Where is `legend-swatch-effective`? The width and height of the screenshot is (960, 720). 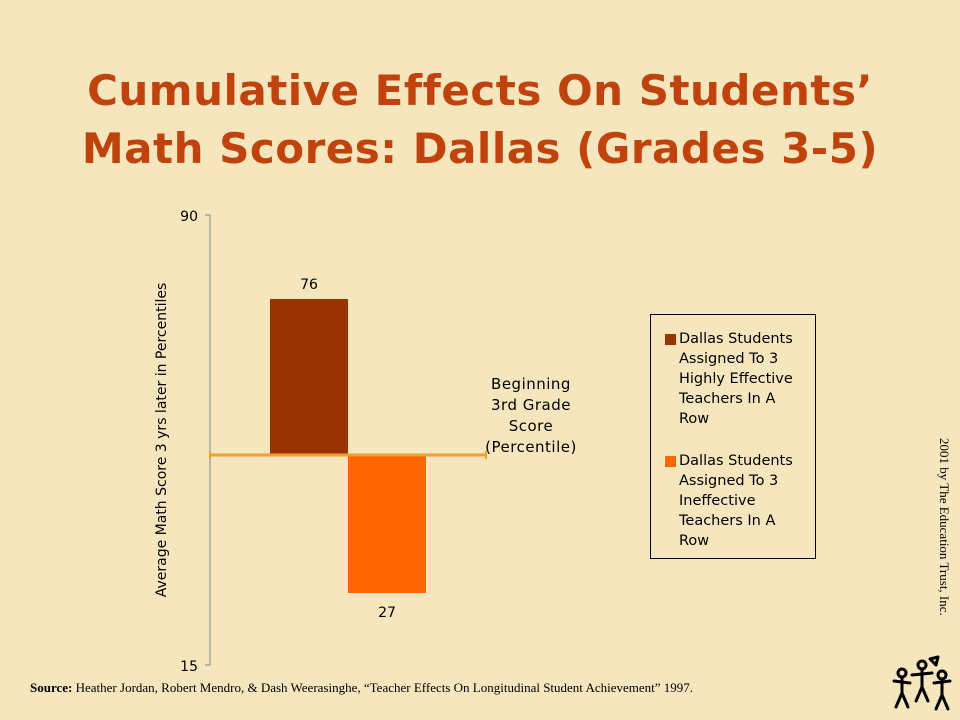
legend-swatch-effective is located at coordinates (670, 339).